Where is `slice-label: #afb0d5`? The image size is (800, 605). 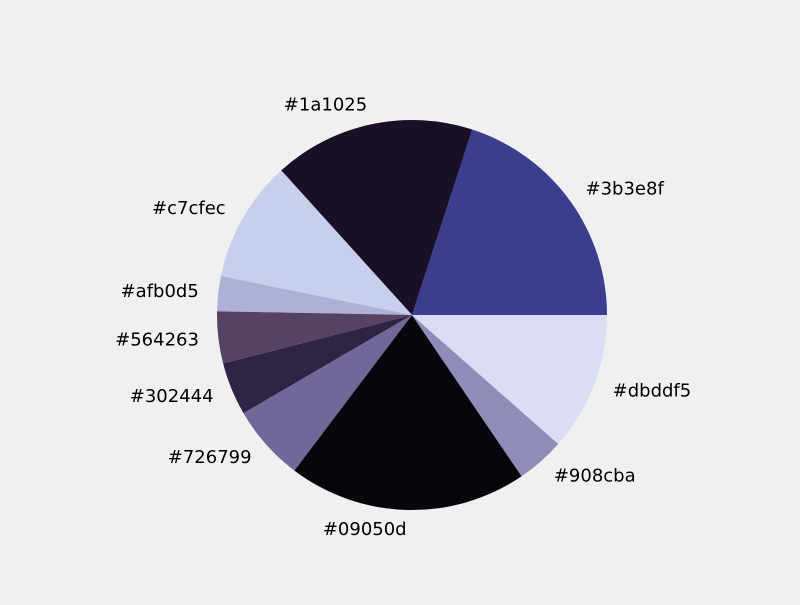 slice-label: #afb0d5 is located at coordinates (160, 291).